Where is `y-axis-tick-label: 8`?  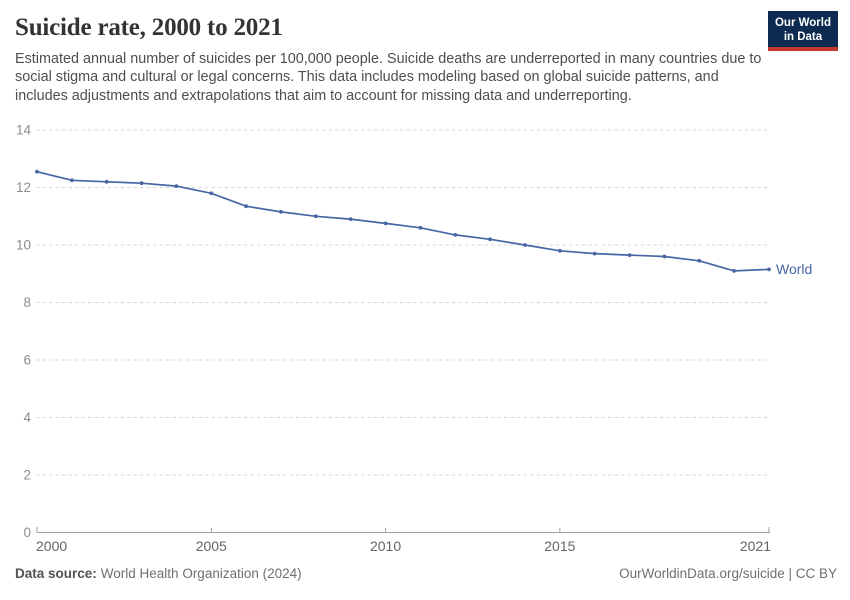
y-axis-tick-label: 8 is located at coordinates (27, 302).